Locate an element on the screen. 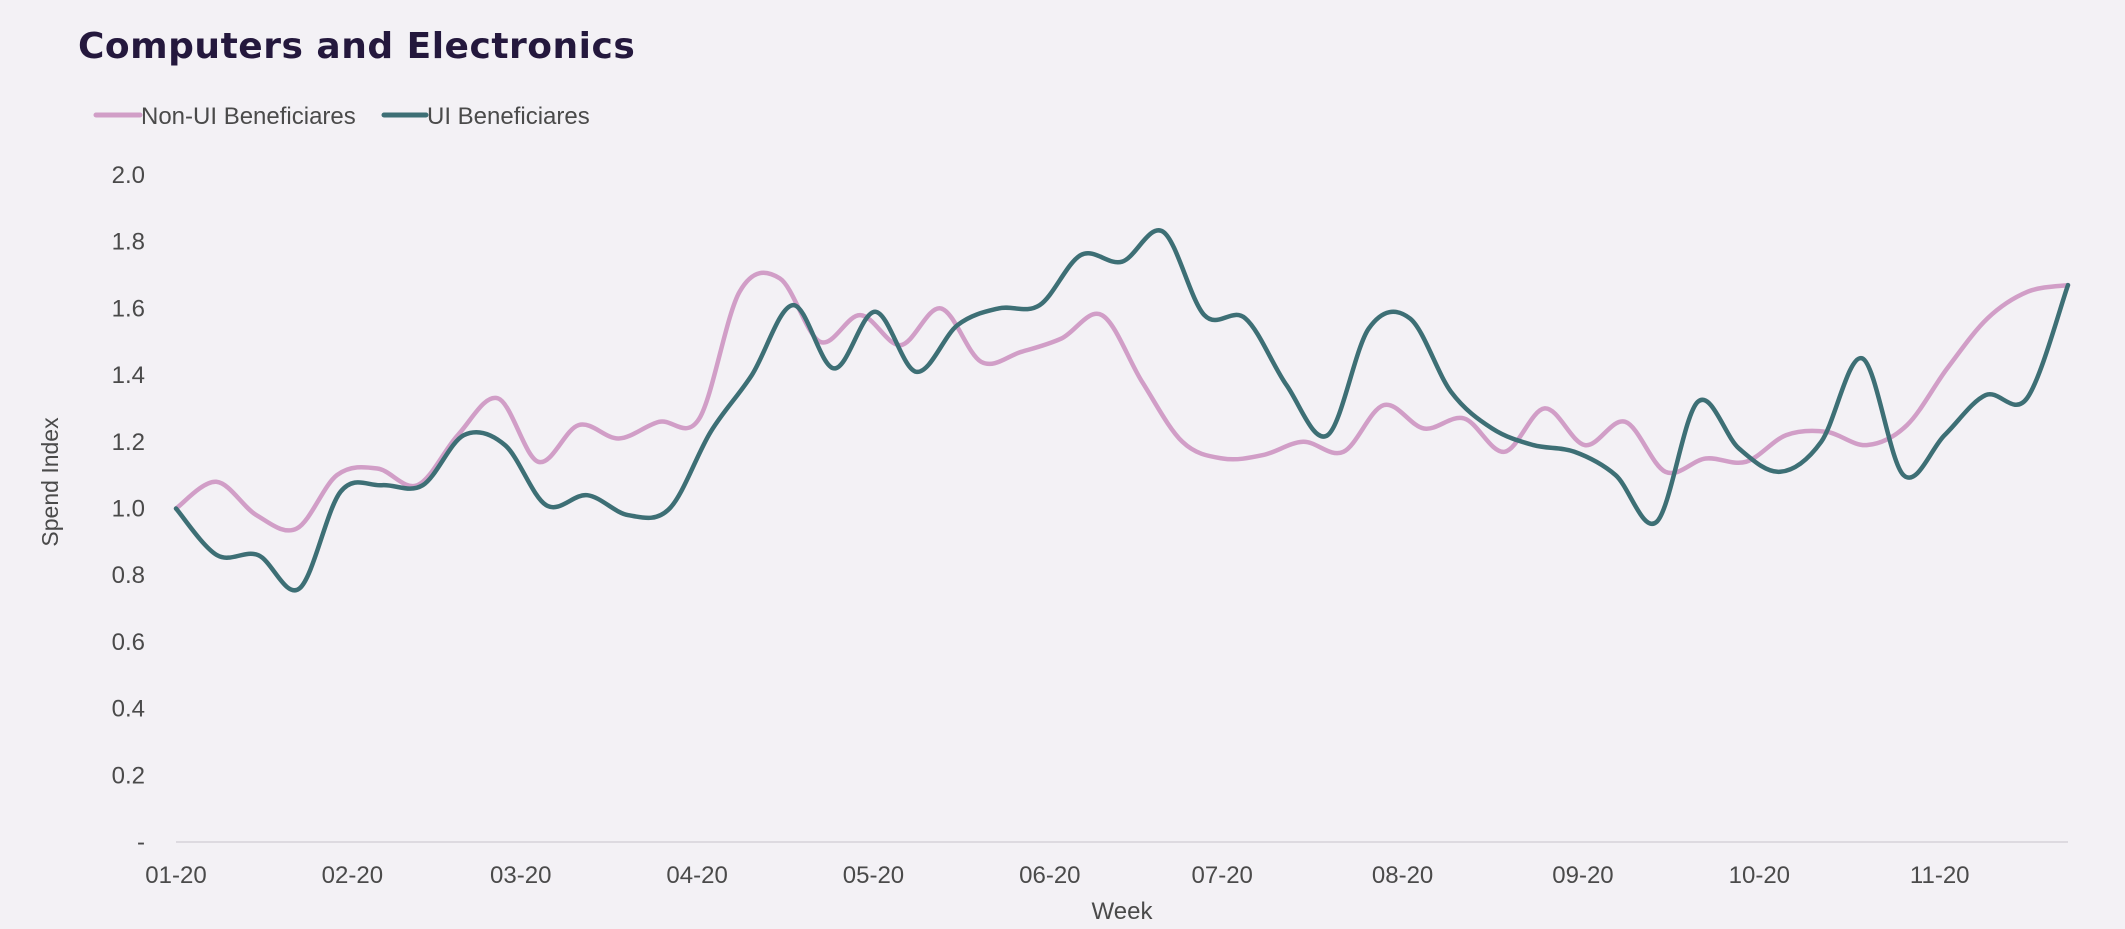 The image size is (2125, 929). y-tick-label: 1.8 is located at coordinates (128, 242).